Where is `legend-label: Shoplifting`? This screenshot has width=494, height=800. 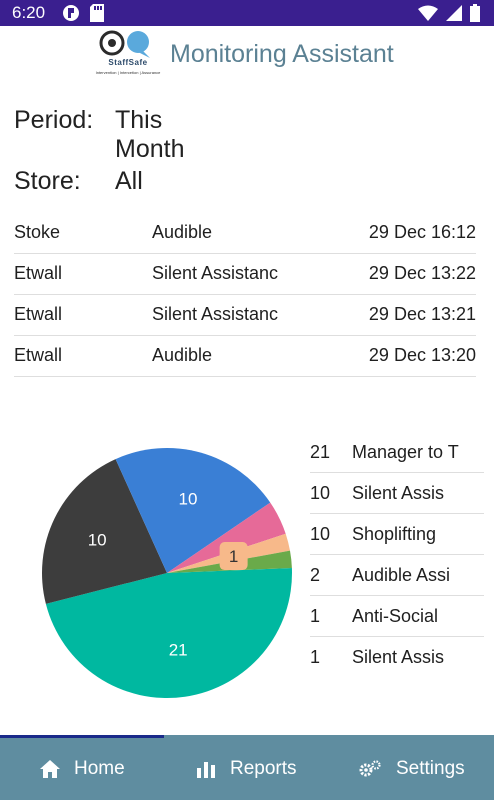 legend-label: Shoplifting is located at coordinates (394, 534).